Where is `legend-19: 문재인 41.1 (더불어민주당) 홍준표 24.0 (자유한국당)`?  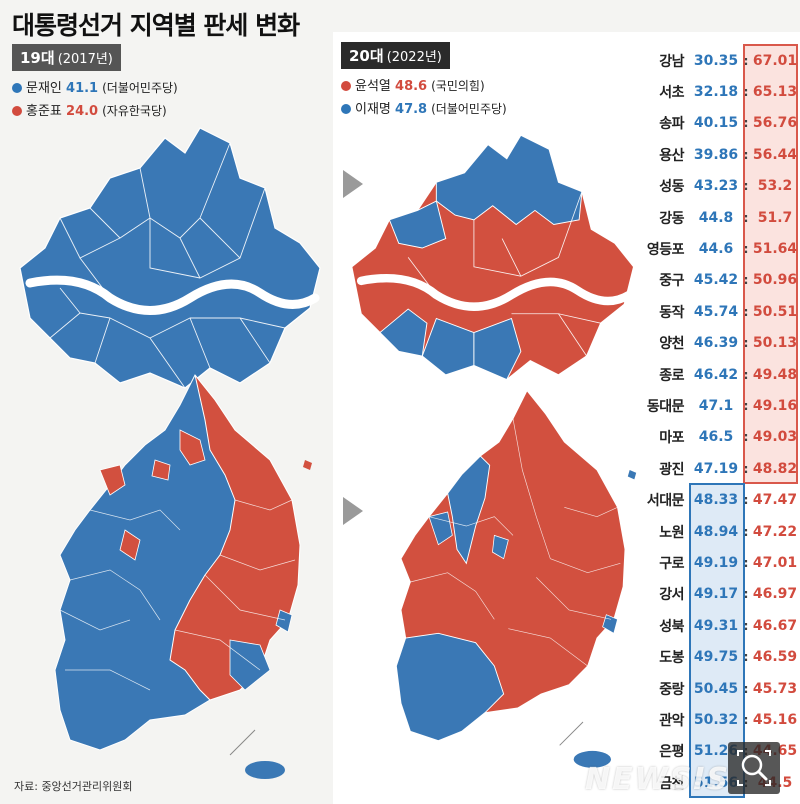 legend-19: 문재인 41.1 (더불어민주당) 홍준표 24.0 (자유한국당) is located at coordinates (95, 100).